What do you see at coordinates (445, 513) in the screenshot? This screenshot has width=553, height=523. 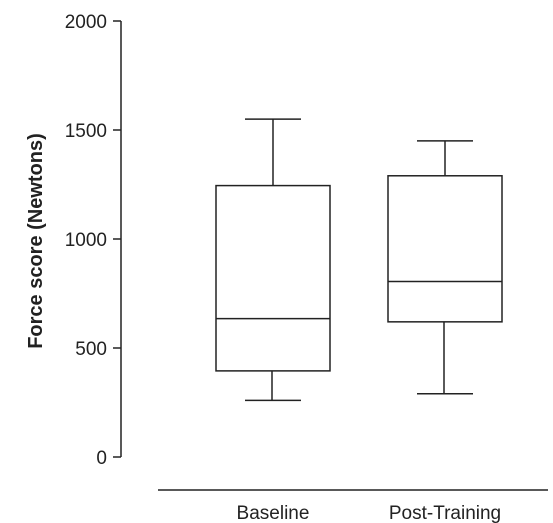 I see `x-category-label: Post-Training` at bounding box center [445, 513].